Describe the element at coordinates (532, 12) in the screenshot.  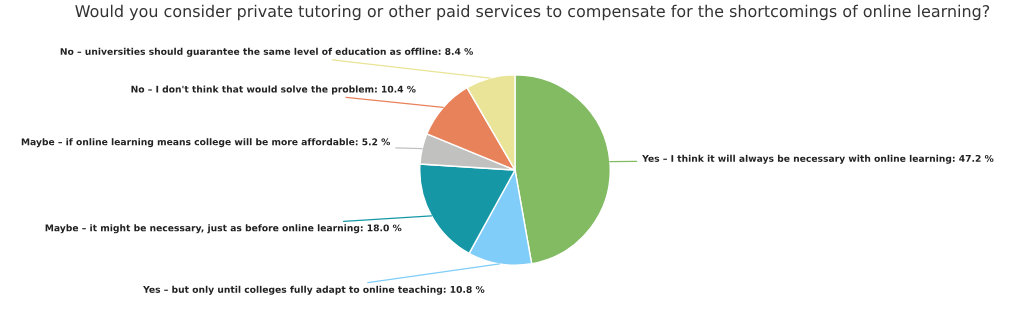
I see `chart-title: Would you consider private tutoring or other paid services to compensate for the shortcomings of online learning?` at that location.